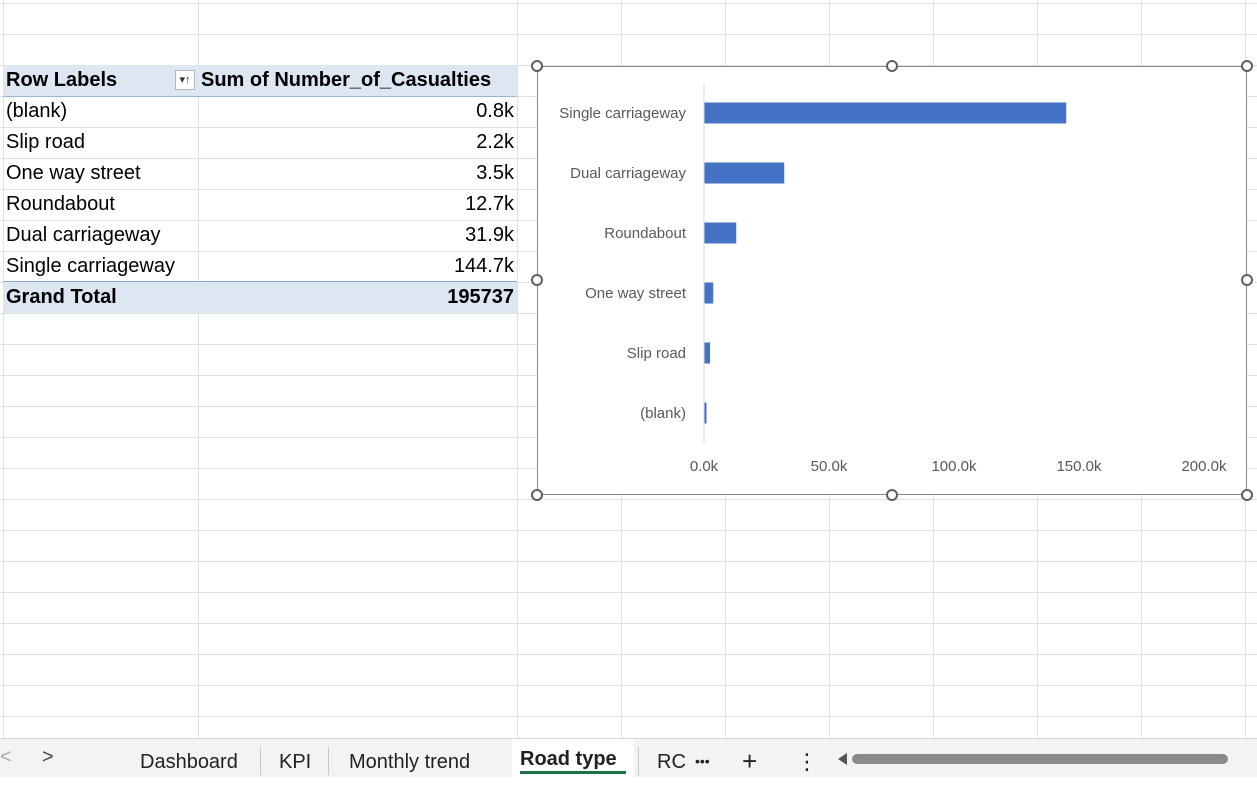 This screenshot has height=785, width=1257. What do you see at coordinates (656, 353) in the screenshot?
I see `category-tick-label: Slip road` at bounding box center [656, 353].